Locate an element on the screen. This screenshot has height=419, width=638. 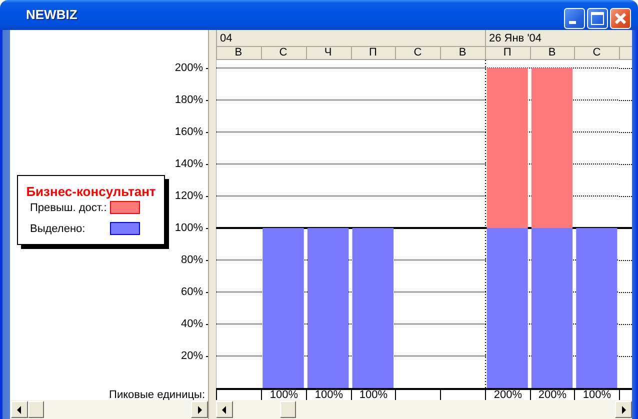
legend-label: Превыш. дост.: is located at coordinates (68, 208).